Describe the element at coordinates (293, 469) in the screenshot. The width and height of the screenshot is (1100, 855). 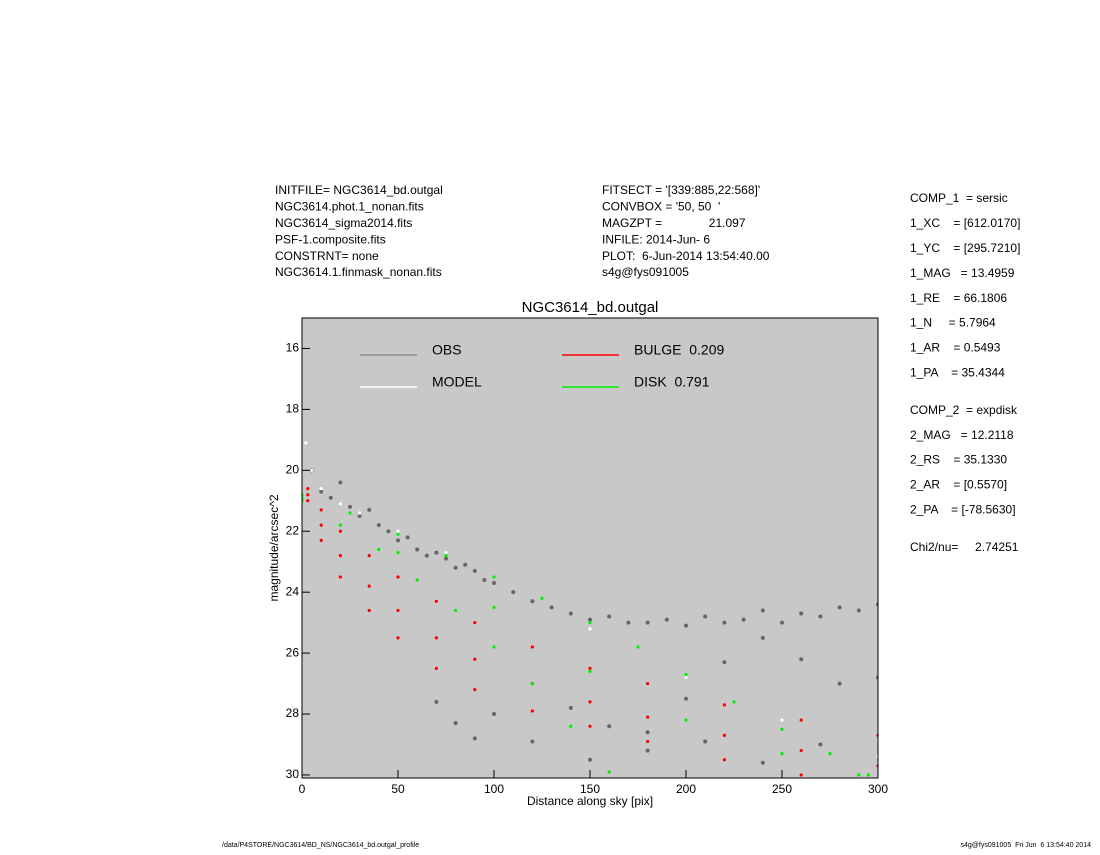
I see `y-tick-label: 20` at that location.